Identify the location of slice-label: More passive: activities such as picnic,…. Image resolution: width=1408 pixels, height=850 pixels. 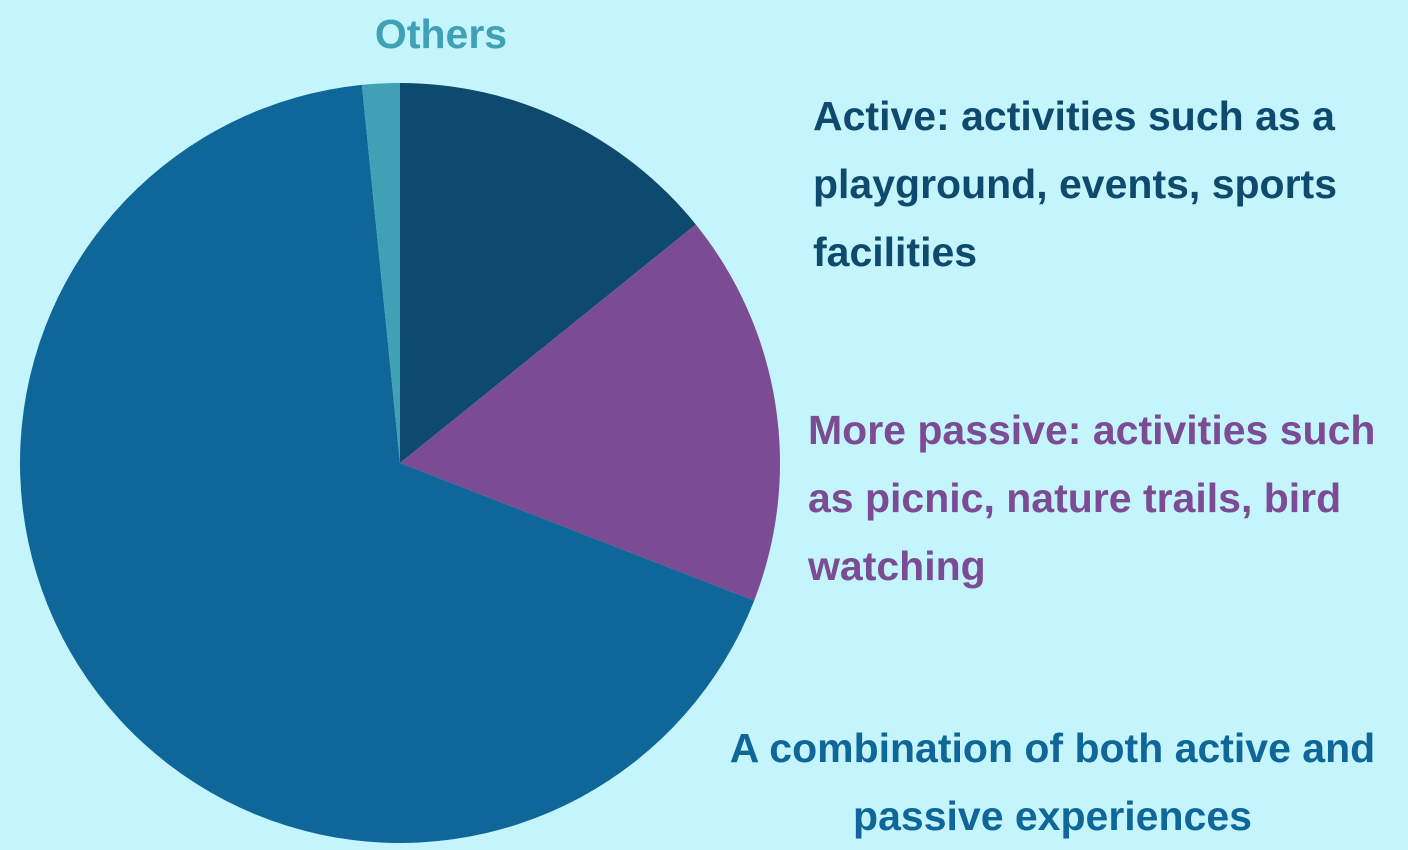
(1092, 498).